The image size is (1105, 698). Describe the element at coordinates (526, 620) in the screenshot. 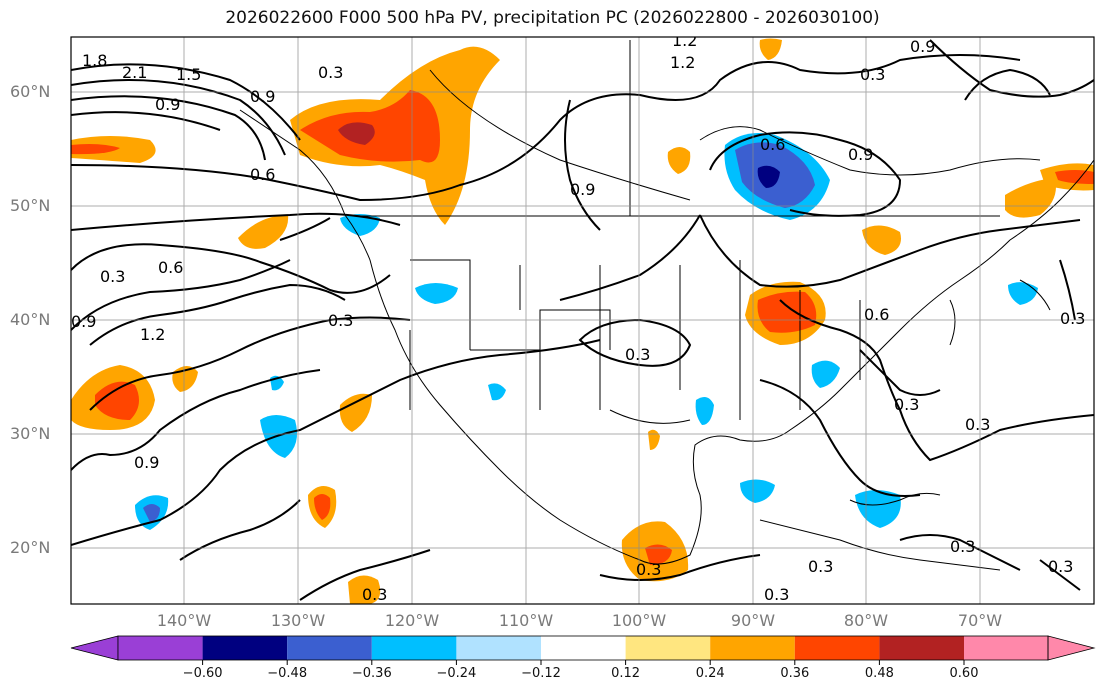

I see `lon-label: 110°W` at that location.